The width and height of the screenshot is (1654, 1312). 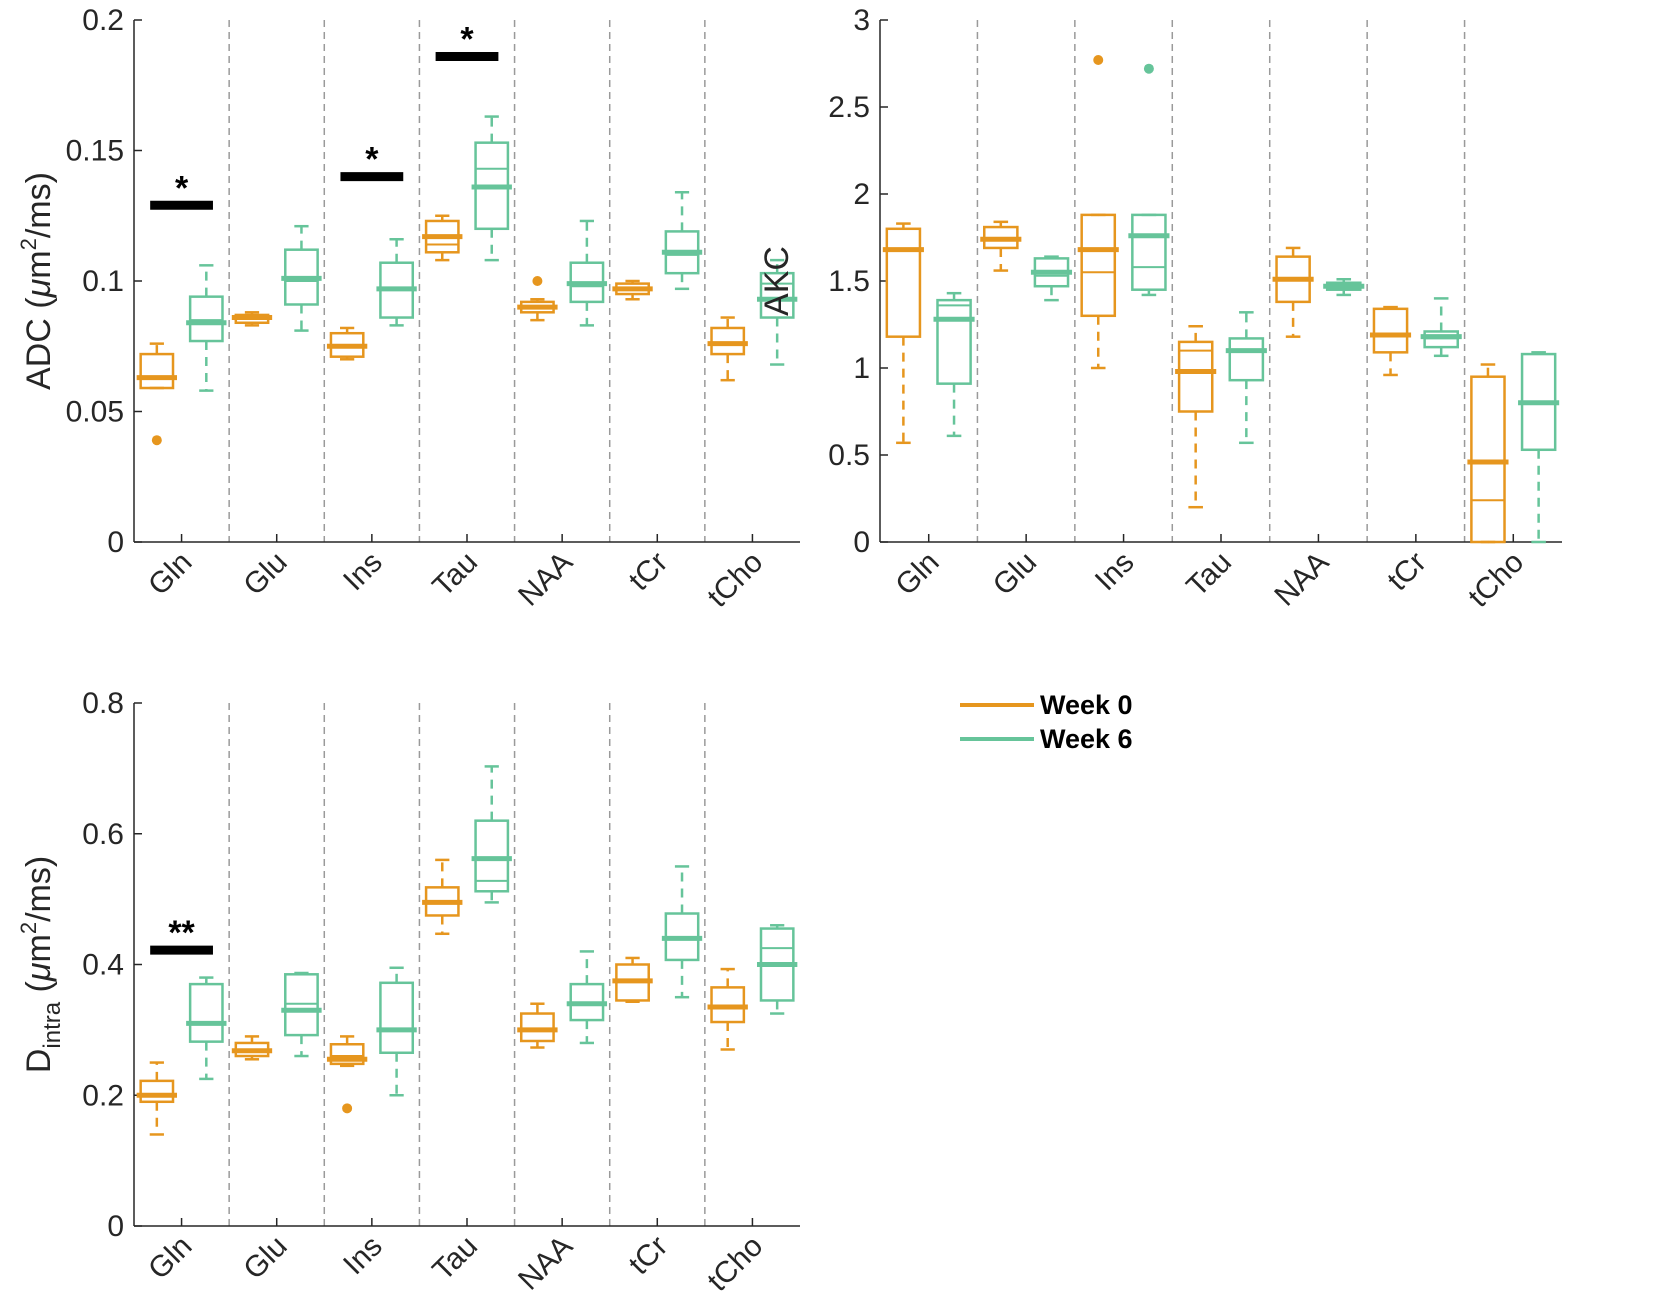 I want to click on akc-week0-tau-box, so click(x=1195, y=376).